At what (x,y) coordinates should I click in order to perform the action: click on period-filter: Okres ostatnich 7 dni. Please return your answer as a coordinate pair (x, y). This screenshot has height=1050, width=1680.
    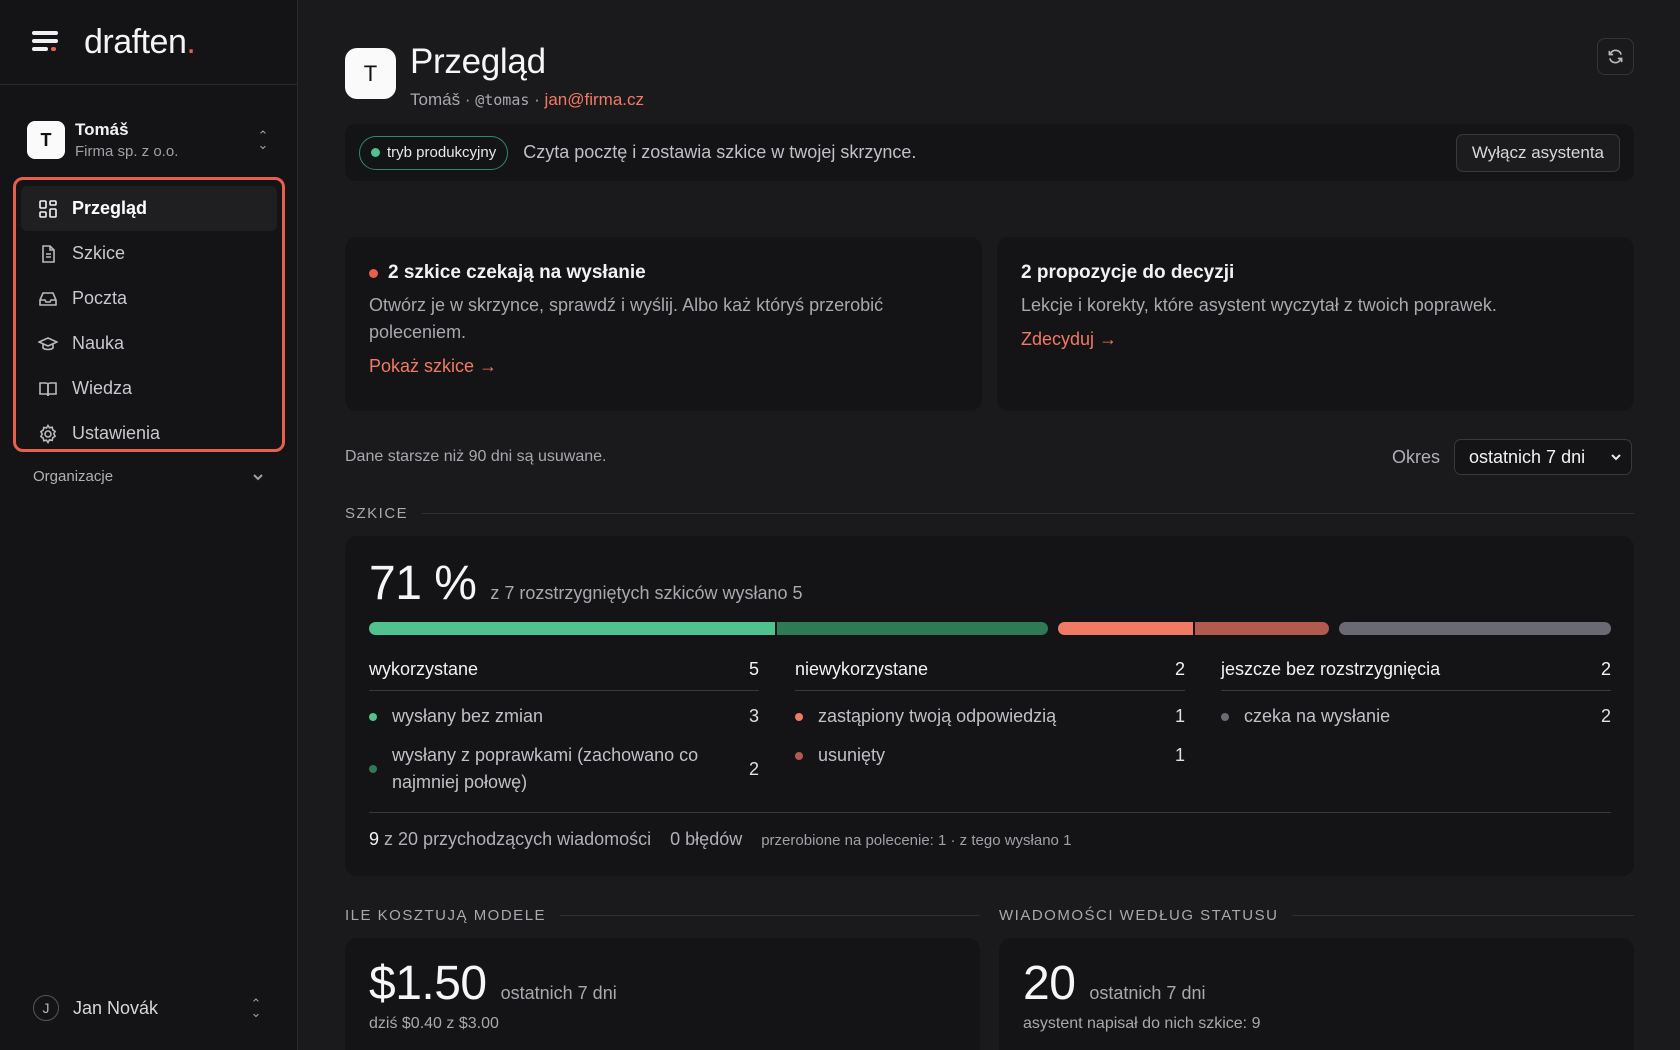
    Looking at the image, I should click on (1512, 457).